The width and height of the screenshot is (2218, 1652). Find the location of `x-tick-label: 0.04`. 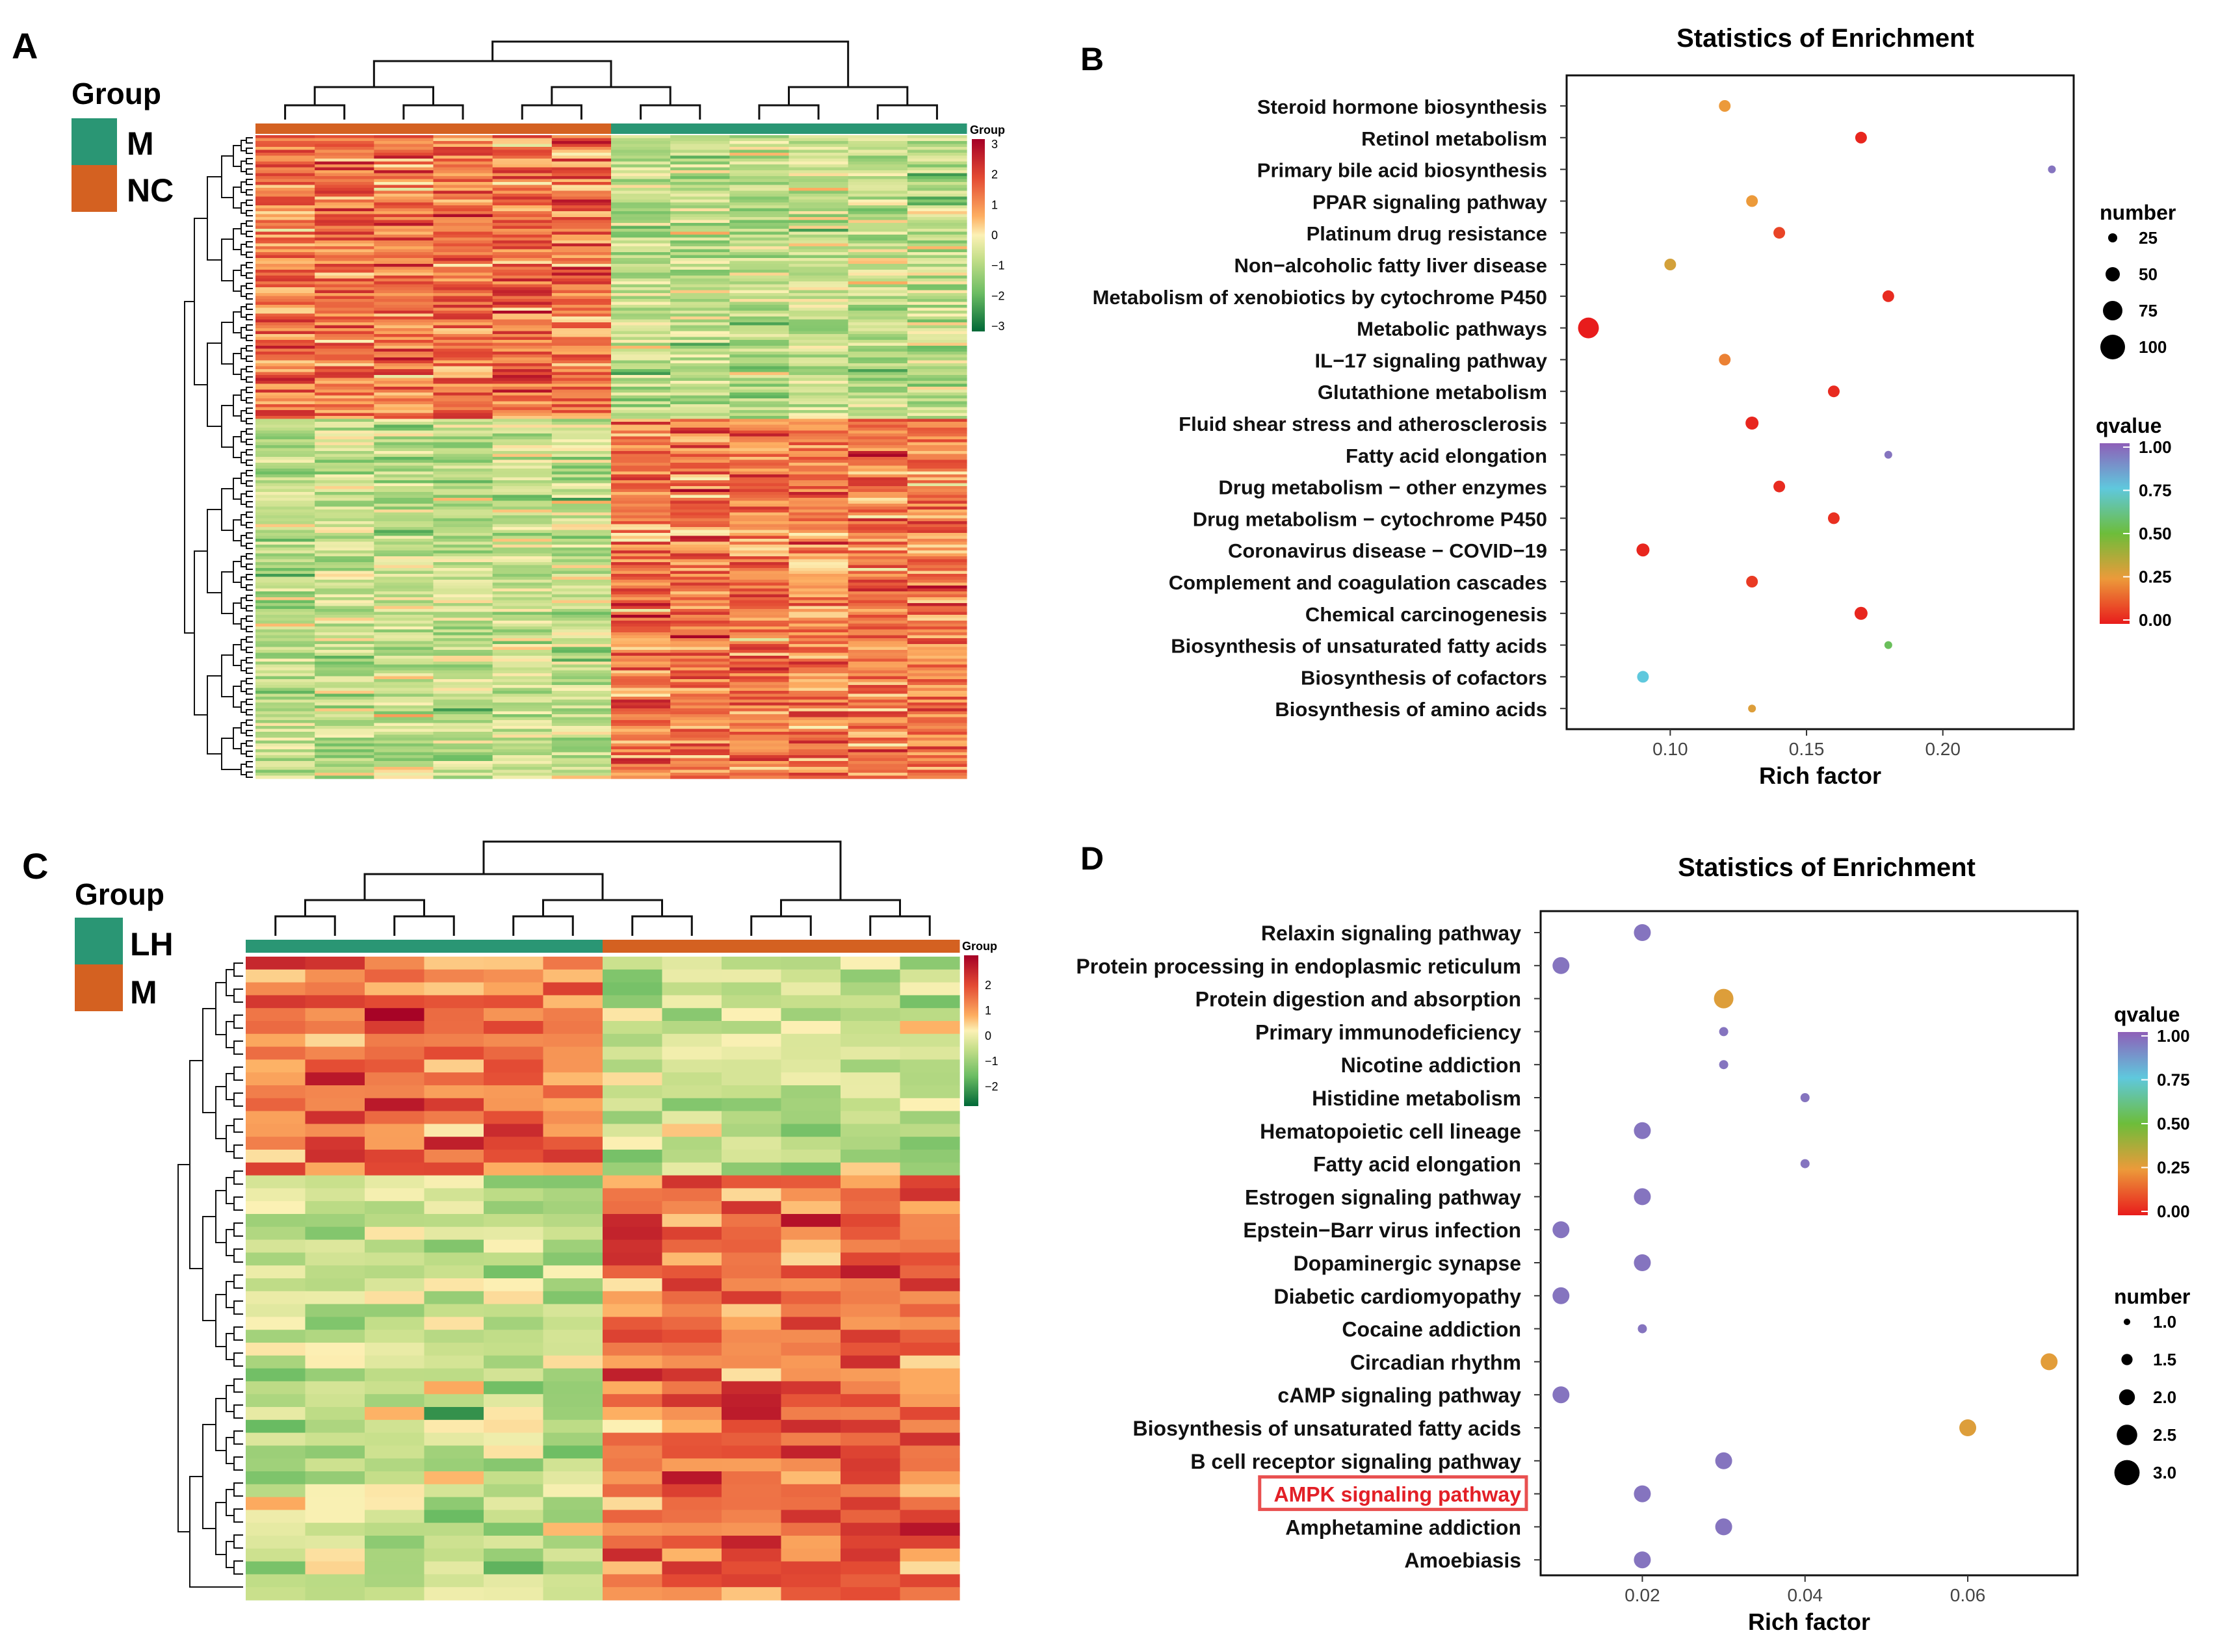

x-tick-label: 0.04 is located at coordinates (1805, 1595).